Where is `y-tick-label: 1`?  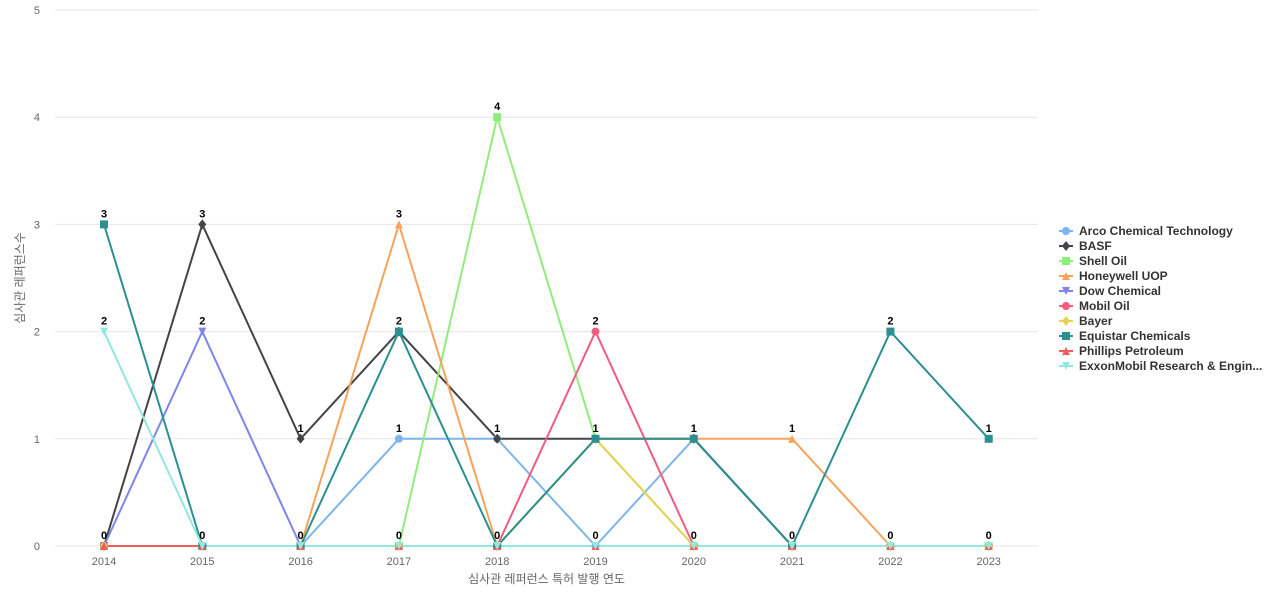 y-tick-label: 1 is located at coordinates (37, 440).